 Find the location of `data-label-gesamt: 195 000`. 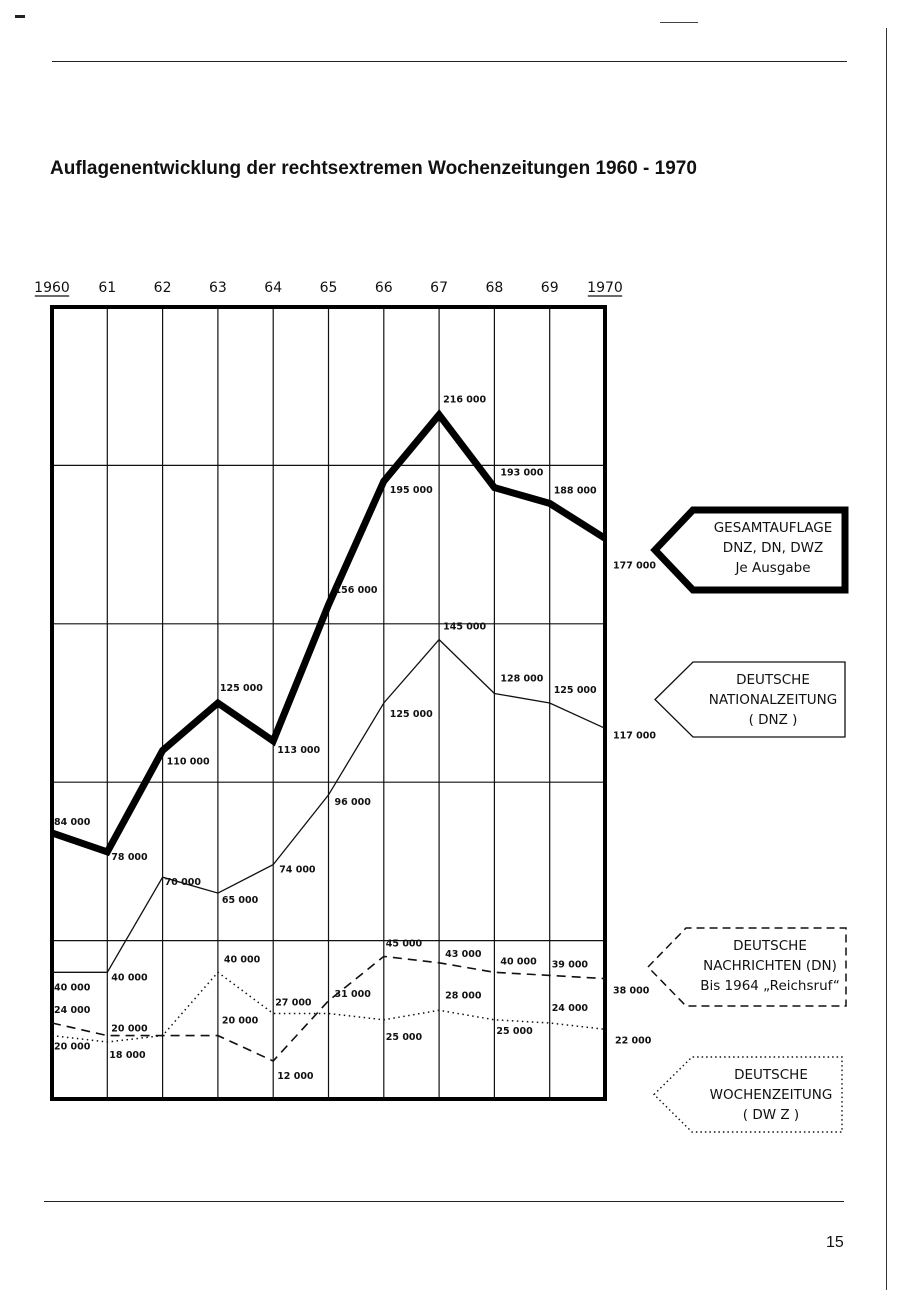

data-label-gesamt: 195 000 is located at coordinates (411, 490).